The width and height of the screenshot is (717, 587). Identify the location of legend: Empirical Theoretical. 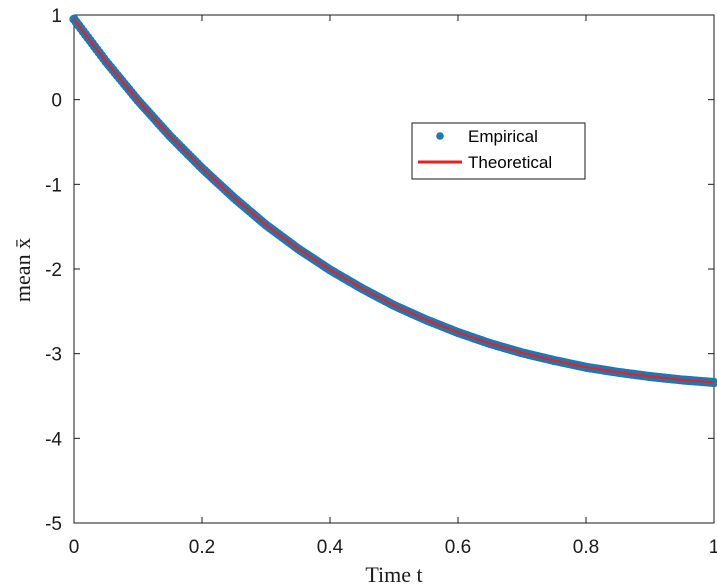
(498, 151).